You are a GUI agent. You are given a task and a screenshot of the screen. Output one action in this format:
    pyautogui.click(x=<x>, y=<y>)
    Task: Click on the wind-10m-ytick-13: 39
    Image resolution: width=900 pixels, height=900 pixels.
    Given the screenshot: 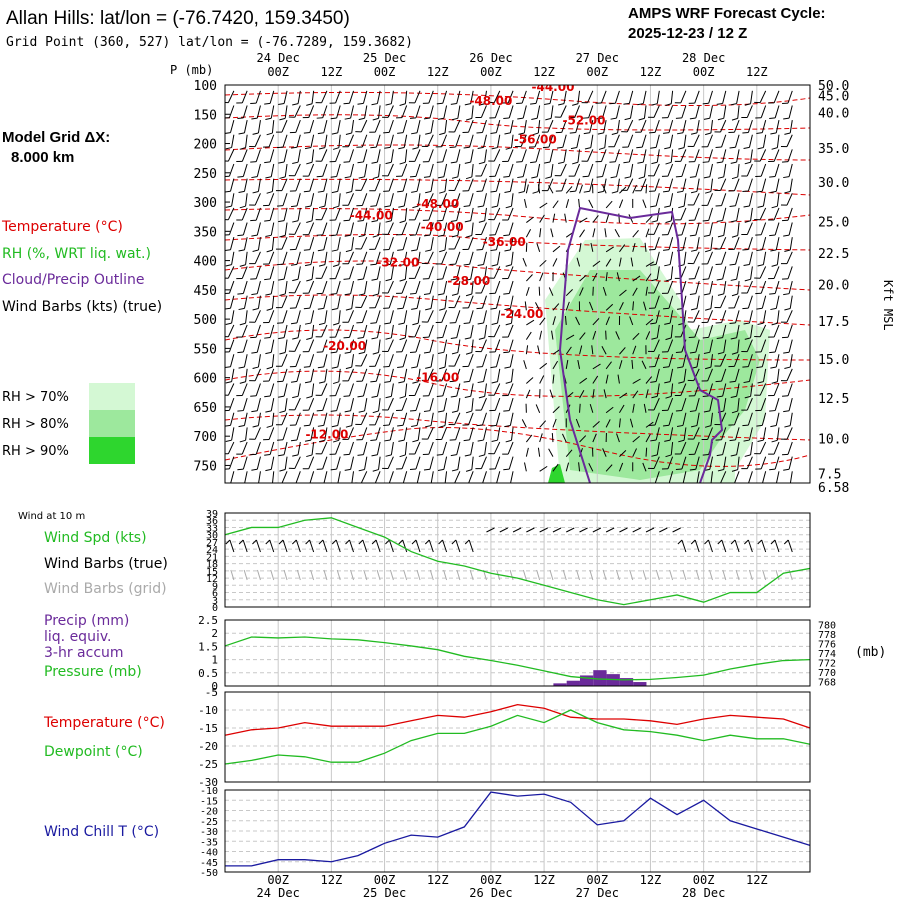 What is the action you would take?
    pyautogui.click(x=212, y=514)
    